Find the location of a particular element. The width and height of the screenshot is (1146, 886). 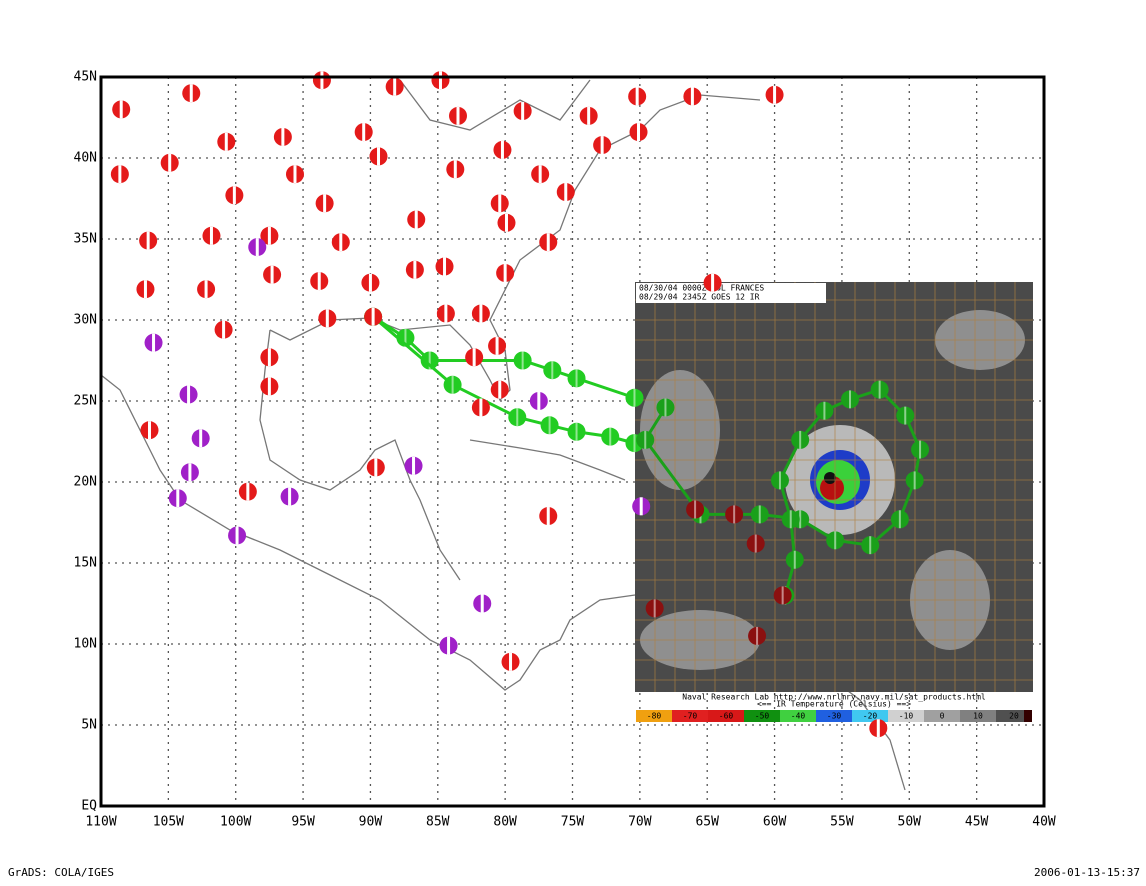

y-tick-label: 20N is located at coordinates (85, 482).